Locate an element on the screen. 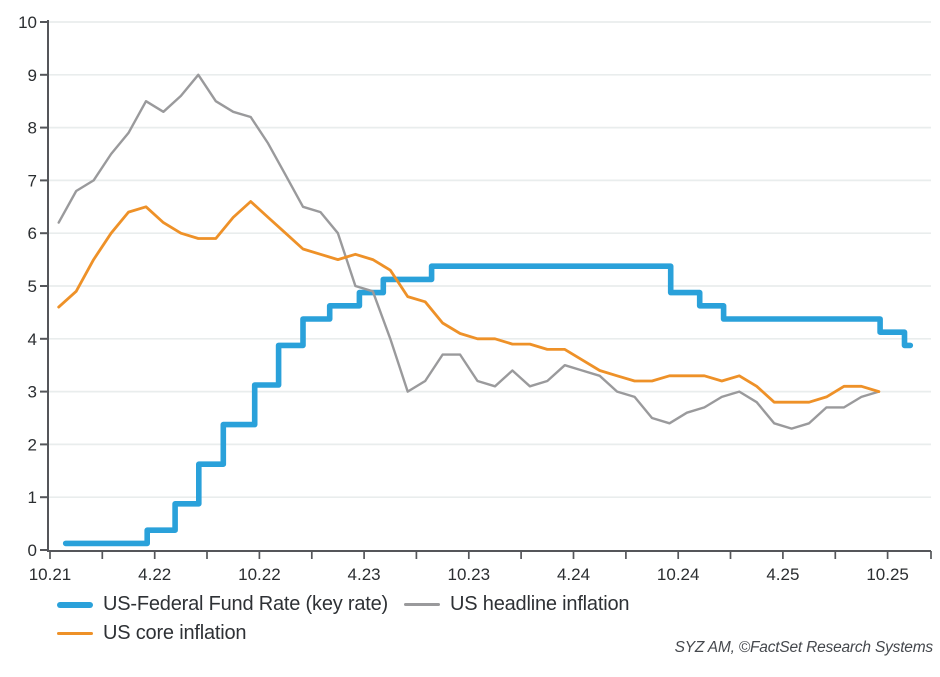 Image resolution: width=940 pixels, height=677 pixels. legend-row-2: US core inflation is located at coordinates (343, 633).